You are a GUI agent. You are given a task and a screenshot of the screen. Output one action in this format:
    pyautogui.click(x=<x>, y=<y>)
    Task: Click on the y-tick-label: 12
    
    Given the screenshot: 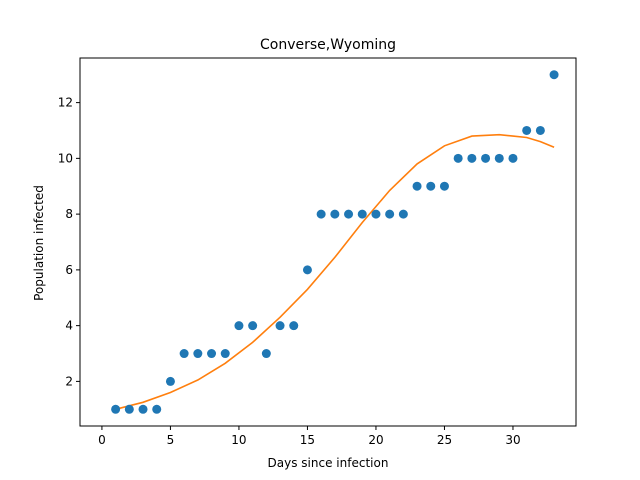 What is the action you would take?
    pyautogui.click(x=65, y=103)
    